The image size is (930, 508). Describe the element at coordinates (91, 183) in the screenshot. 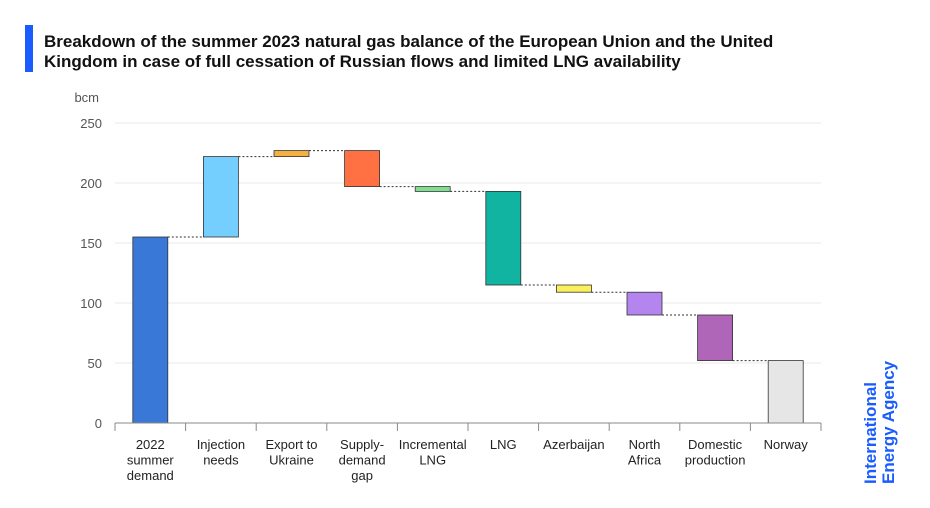

I see `y-tick-label: 200` at that location.